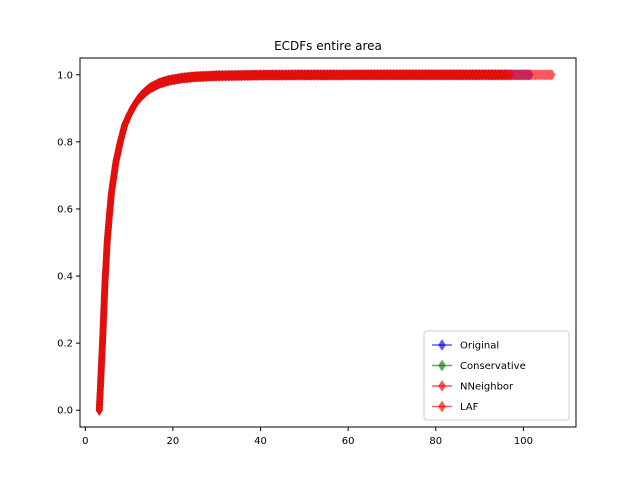 The image size is (640, 480). What do you see at coordinates (65, 142) in the screenshot?
I see `y-tick-label: 0.8` at bounding box center [65, 142].